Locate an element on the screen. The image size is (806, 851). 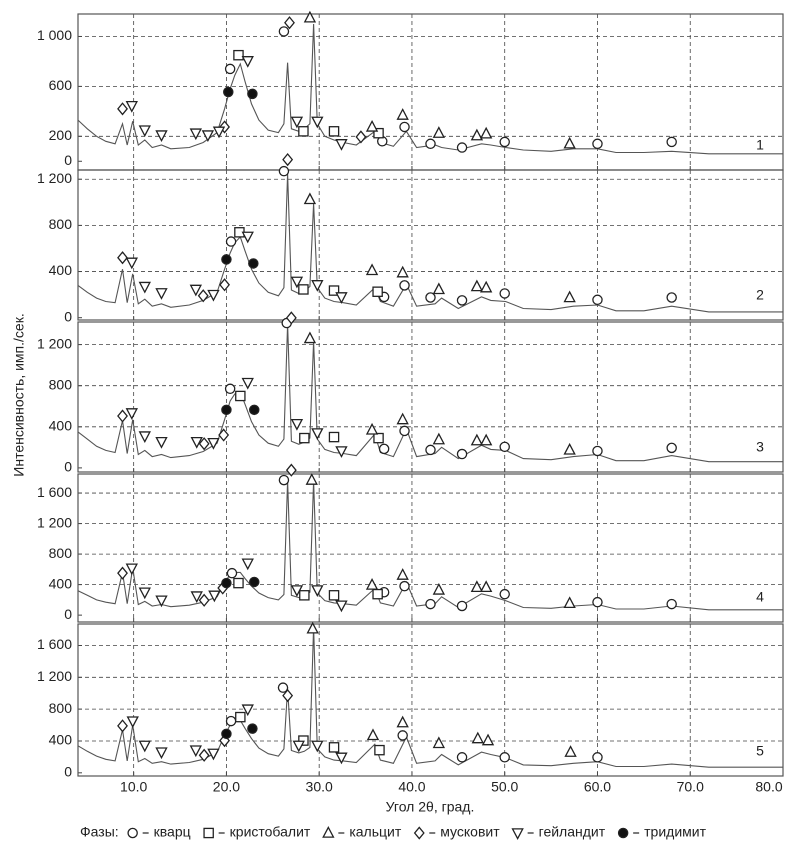
legend-title: Фазы: is located at coordinates (99, 832).